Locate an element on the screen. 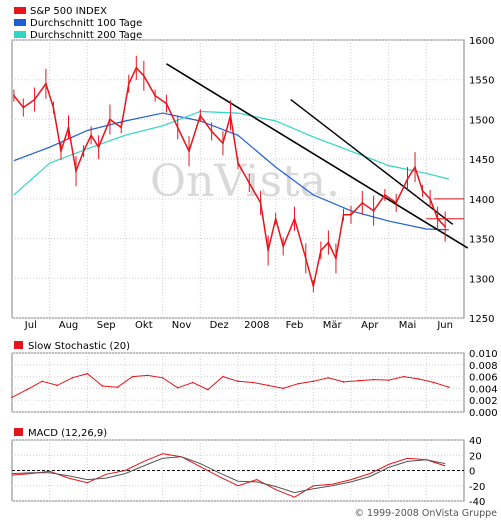 The image size is (501, 525). legend-swatch-ma200 is located at coordinates (20, 34).